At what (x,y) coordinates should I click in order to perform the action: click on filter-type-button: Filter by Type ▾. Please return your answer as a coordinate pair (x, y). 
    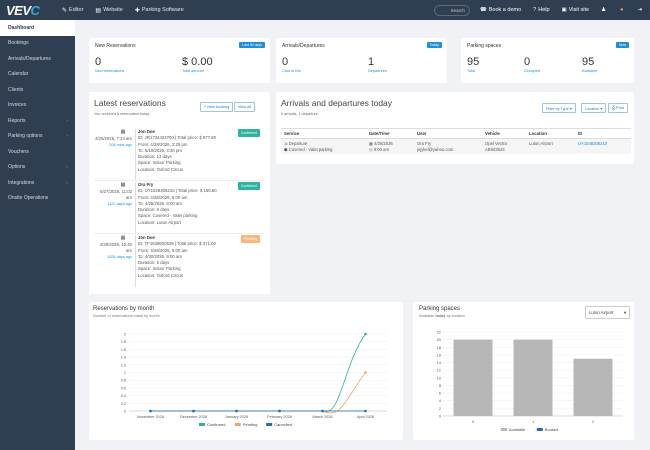
    Looking at the image, I should click on (559, 108).